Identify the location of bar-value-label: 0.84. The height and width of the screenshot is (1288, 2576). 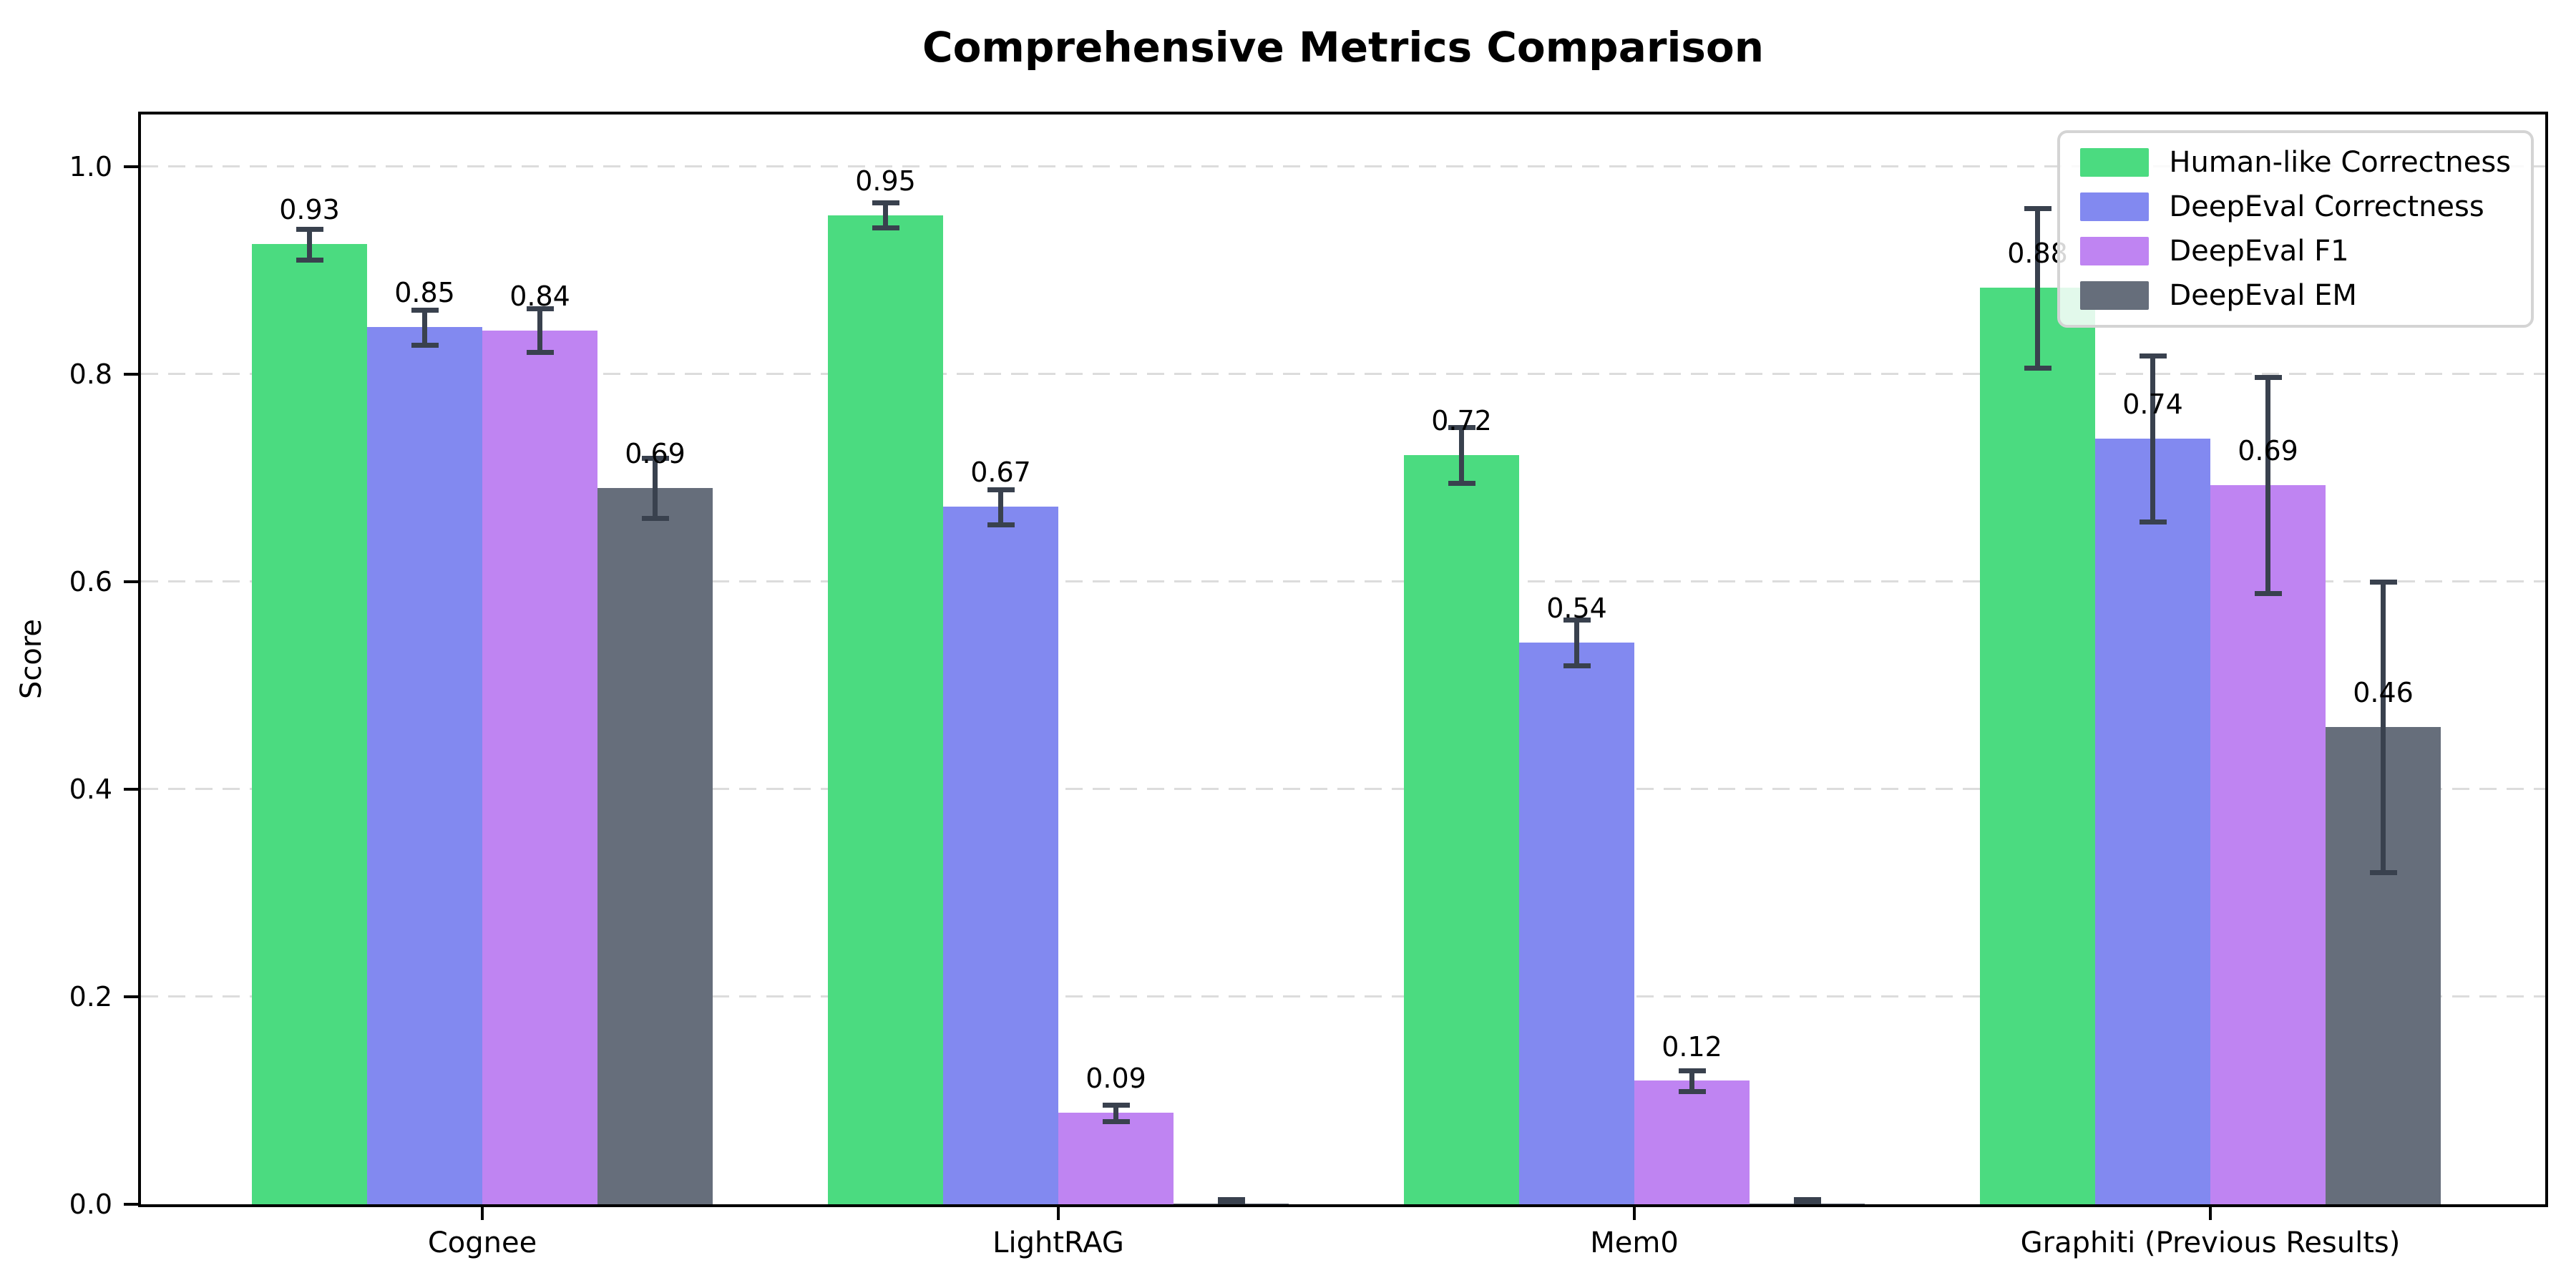
(539, 296).